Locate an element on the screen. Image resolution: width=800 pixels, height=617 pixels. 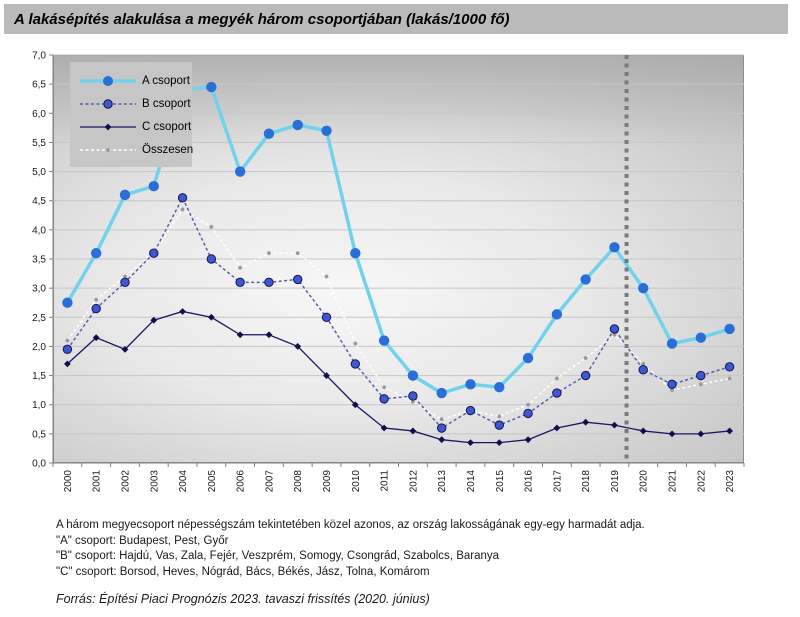
chart-legend: A csoport B csoport C csoport Összesen is located at coordinates (131, 114).